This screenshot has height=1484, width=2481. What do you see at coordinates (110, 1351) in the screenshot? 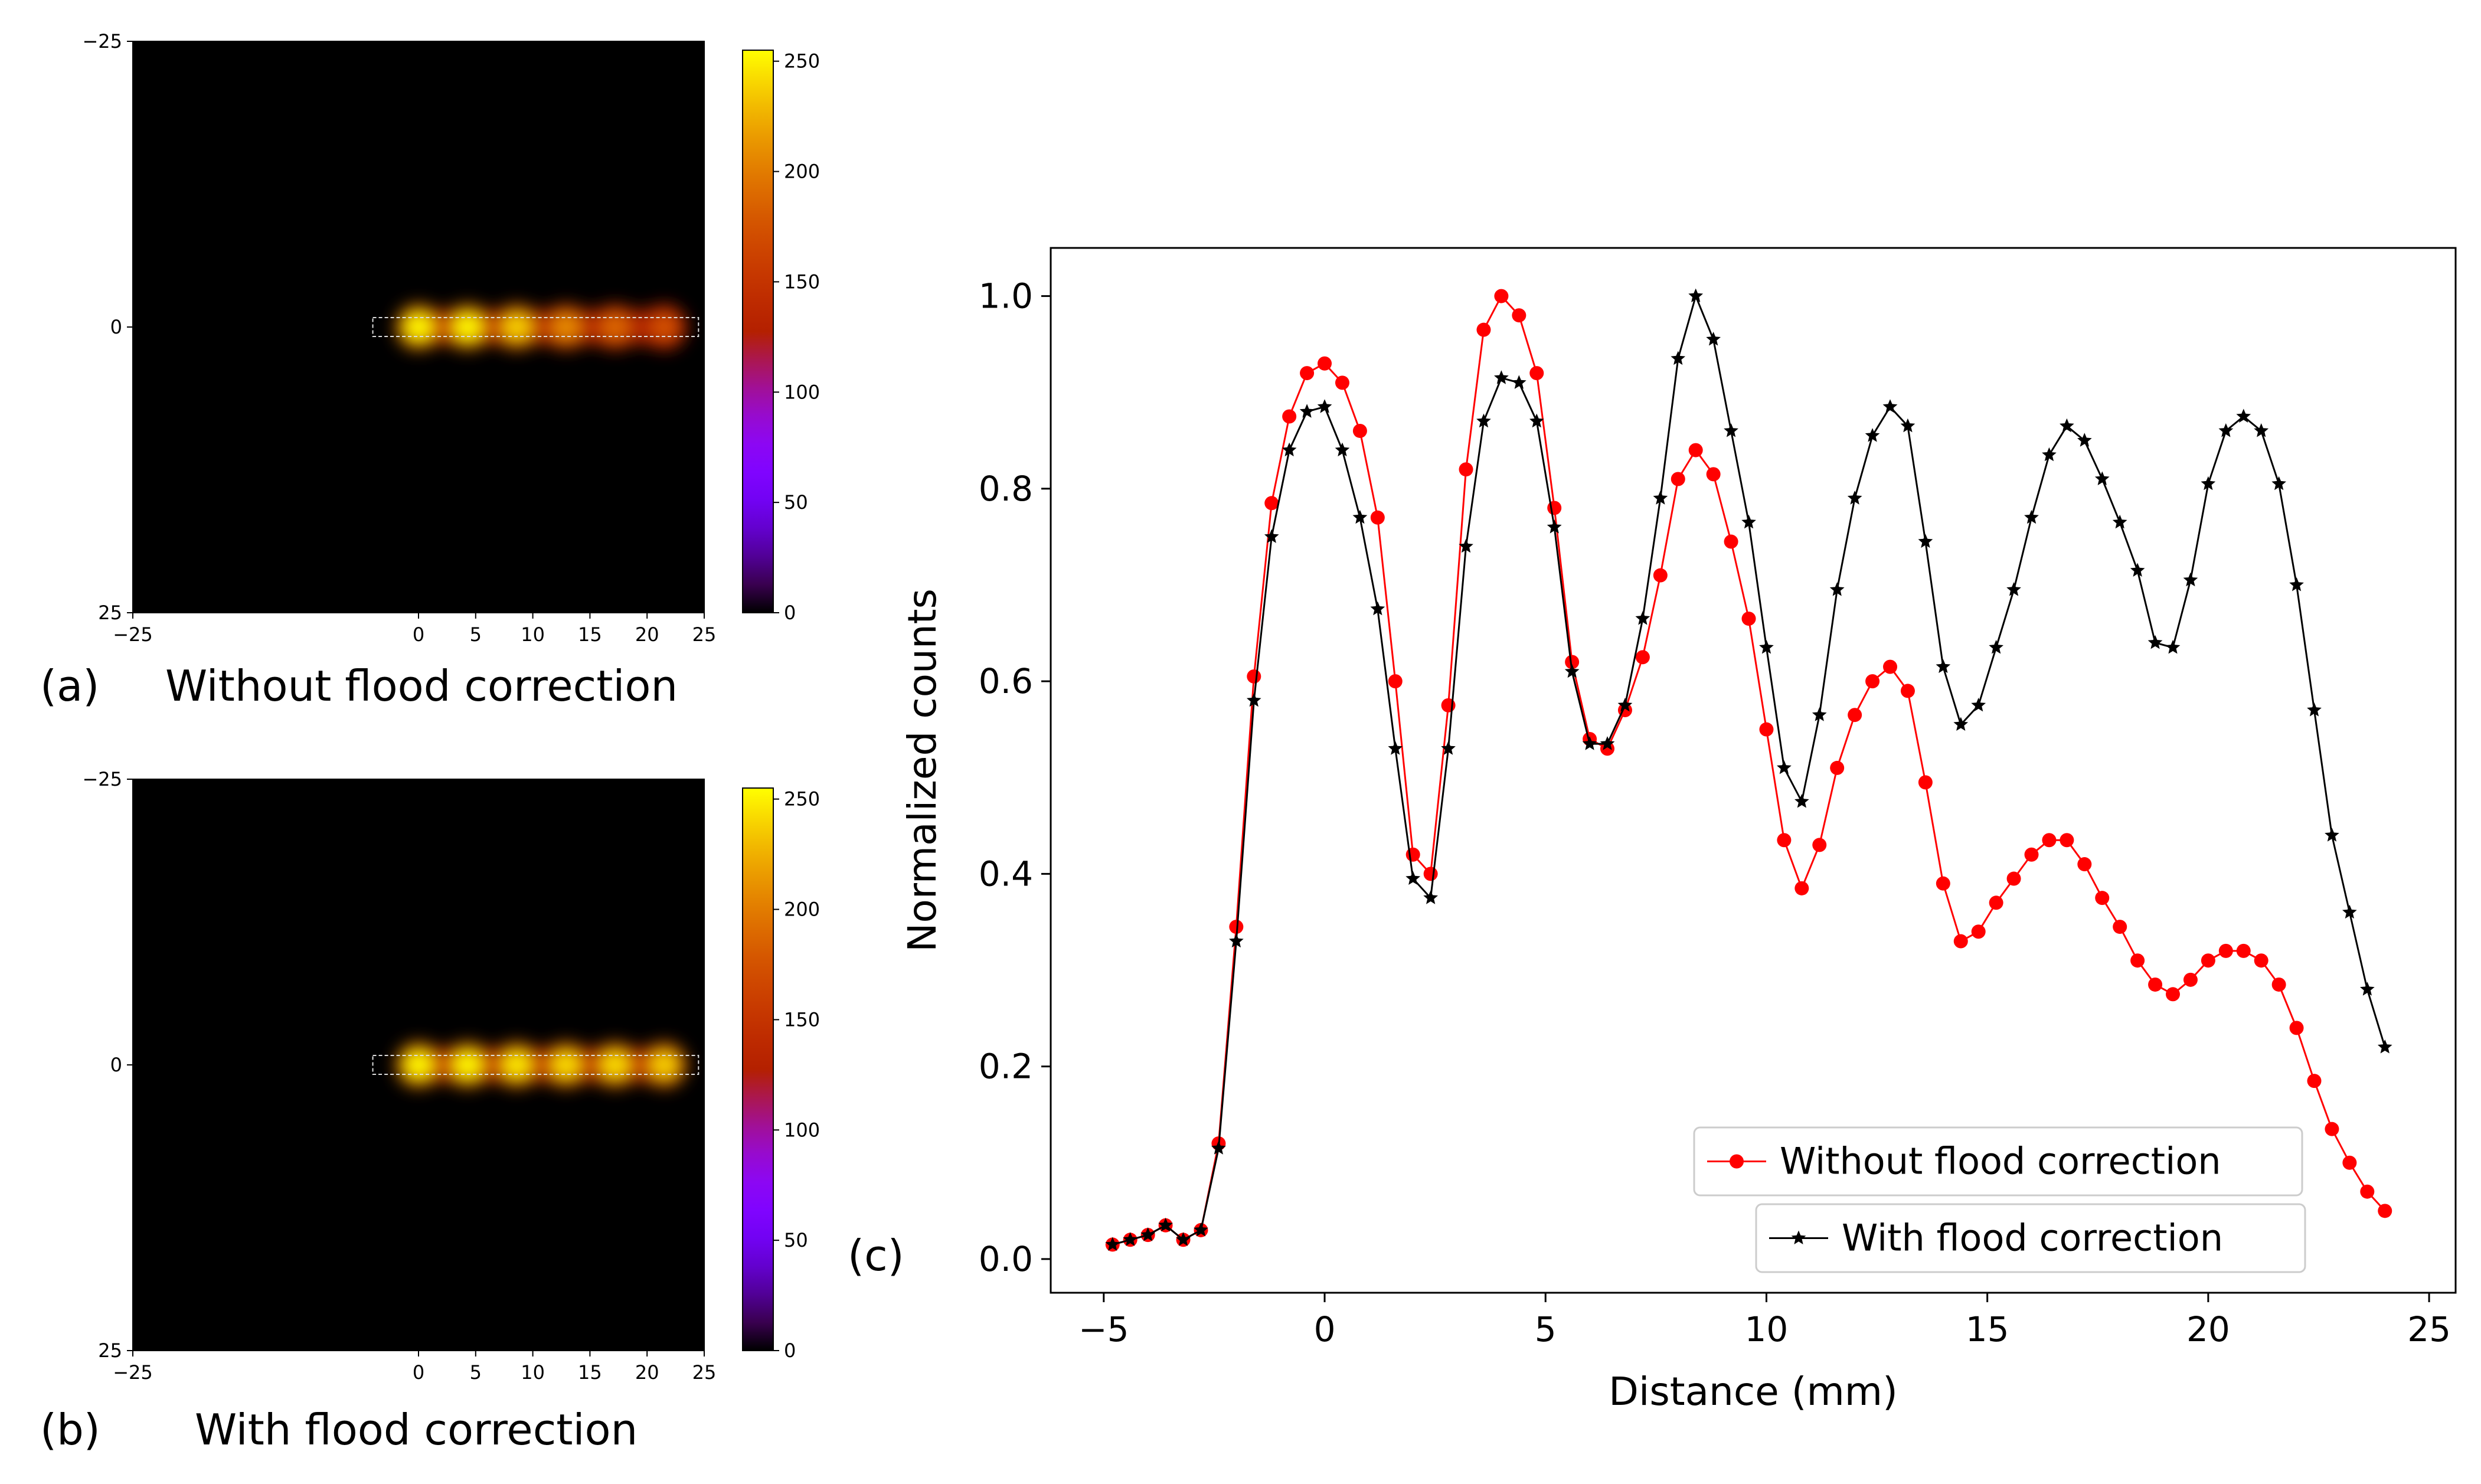
I see `y-tick-label: 25` at bounding box center [110, 1351].